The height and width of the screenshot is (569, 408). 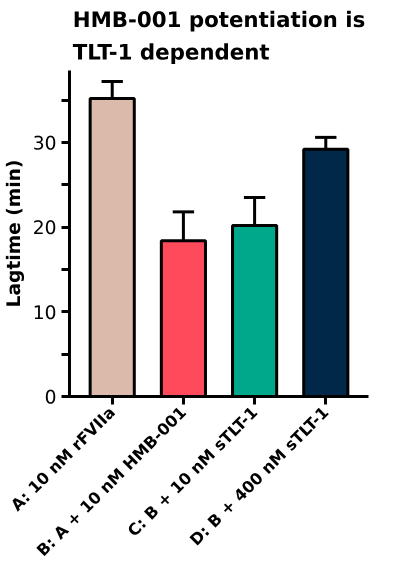 I want to click on y-axis-title: Lagtime (min), so click(x=14, y=234).